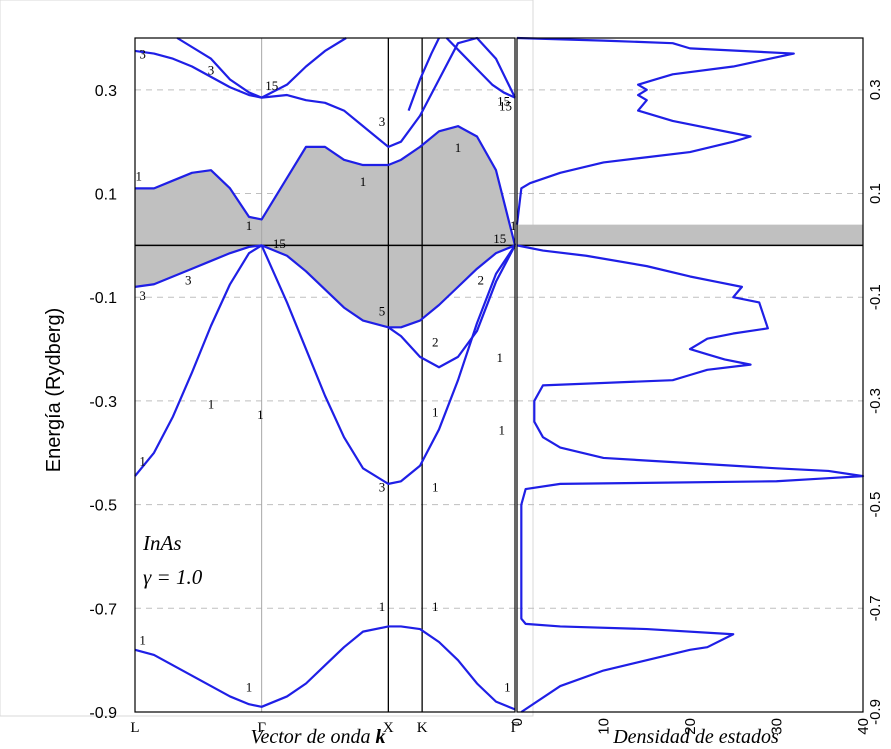 The image size is (891, 749). What do you see at coordinates (875, 89) in the screenshot?
I see `dos-energy-tick-label: 0.3` at bounding box center [875, 89].